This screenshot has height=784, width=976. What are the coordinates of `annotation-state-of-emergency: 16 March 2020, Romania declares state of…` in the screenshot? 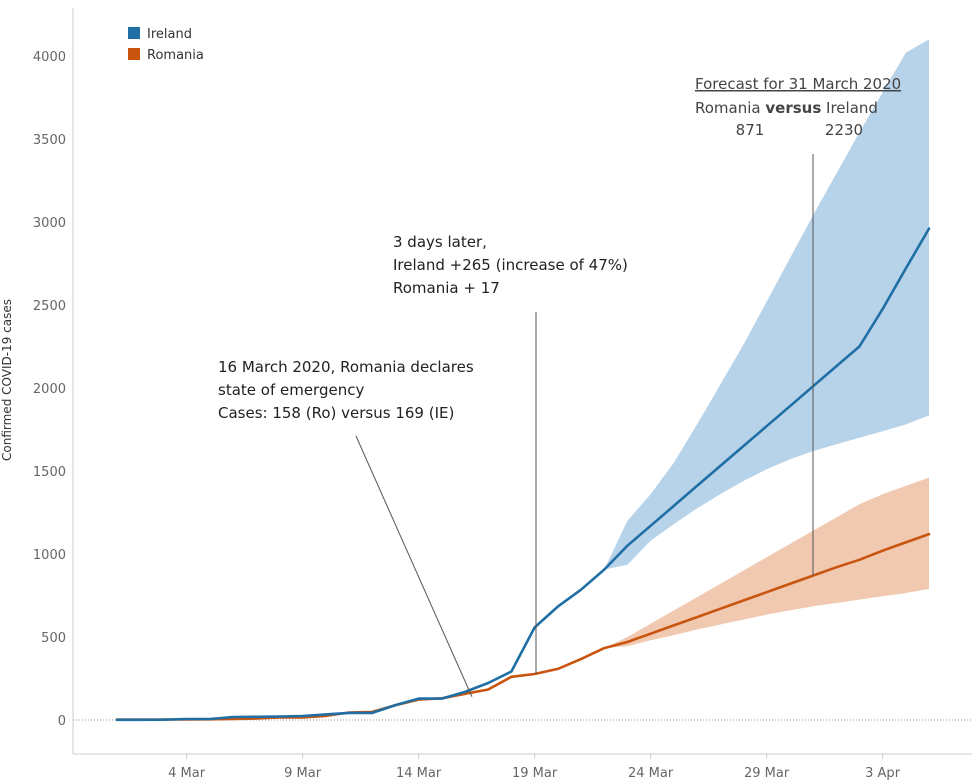 It's located at (346, 390).